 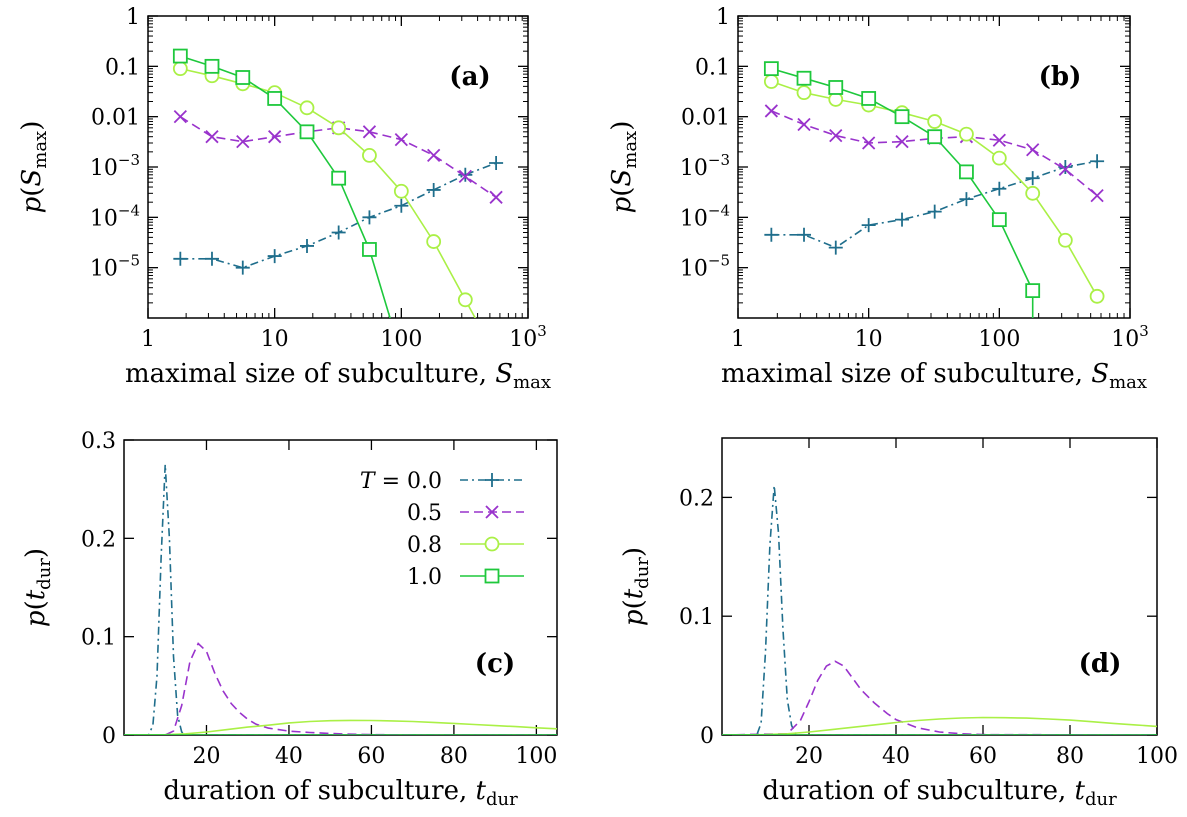 What do you see at coordinates (424, 545) in the screenshot?
I see `legend-label-T08: 0.8` at bounding box center [424, 545].